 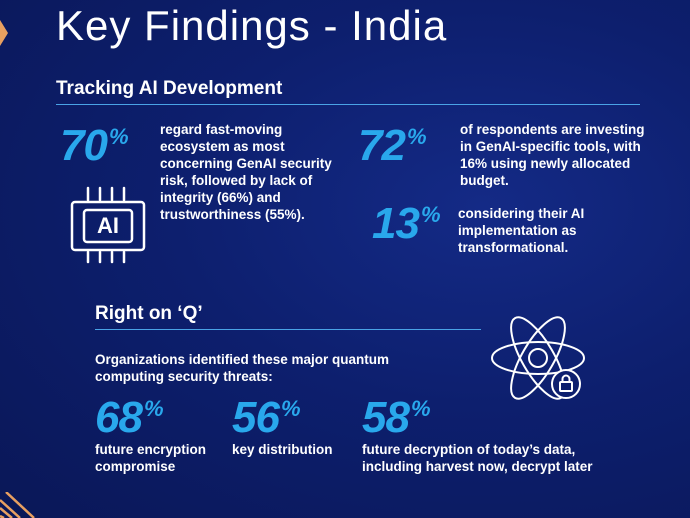 I want to click on stat-56-text: key distribution, so click(x=282, y=449).